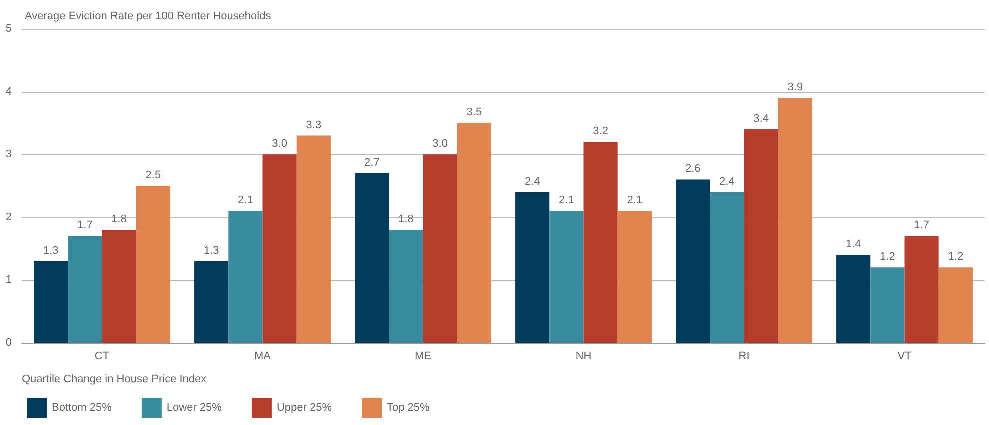  Describe the element at coordinates (905, 356) in the screenshot. I see `x-tick-label: VT` at that location.